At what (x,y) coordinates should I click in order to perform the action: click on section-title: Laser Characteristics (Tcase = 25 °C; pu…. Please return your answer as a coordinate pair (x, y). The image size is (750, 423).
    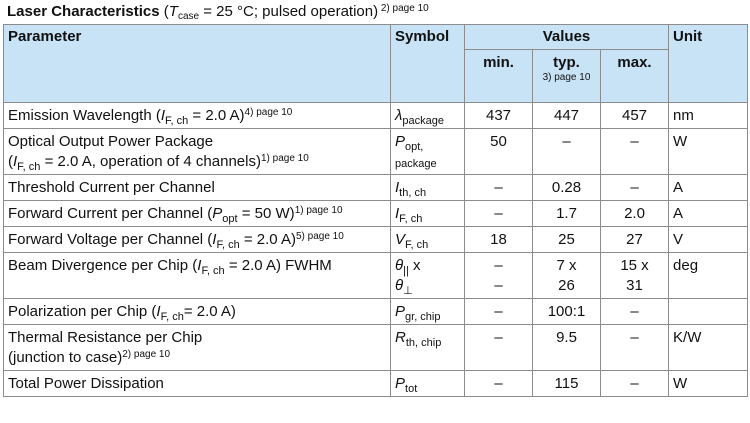
    Looking at the image, I should click on (375, 12).